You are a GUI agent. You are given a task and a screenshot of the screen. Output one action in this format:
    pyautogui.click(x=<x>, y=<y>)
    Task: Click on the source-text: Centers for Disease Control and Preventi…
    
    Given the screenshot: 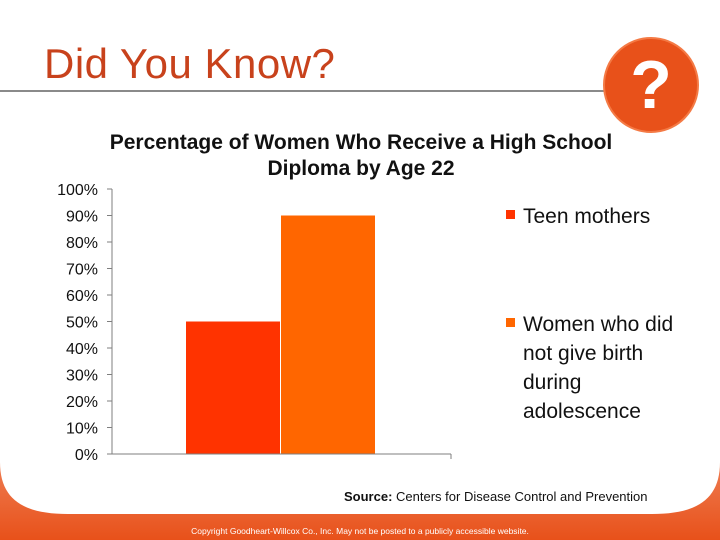 What is the action you would take?
    pyautogui.click(x=522, y=496)
    